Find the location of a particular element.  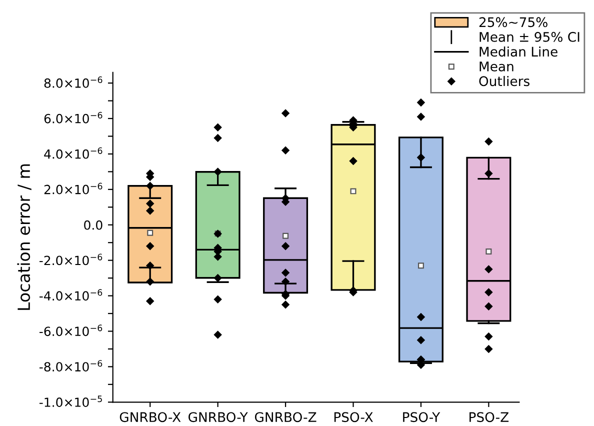

legend-label: Outliers is located at coordinates (504, 81).